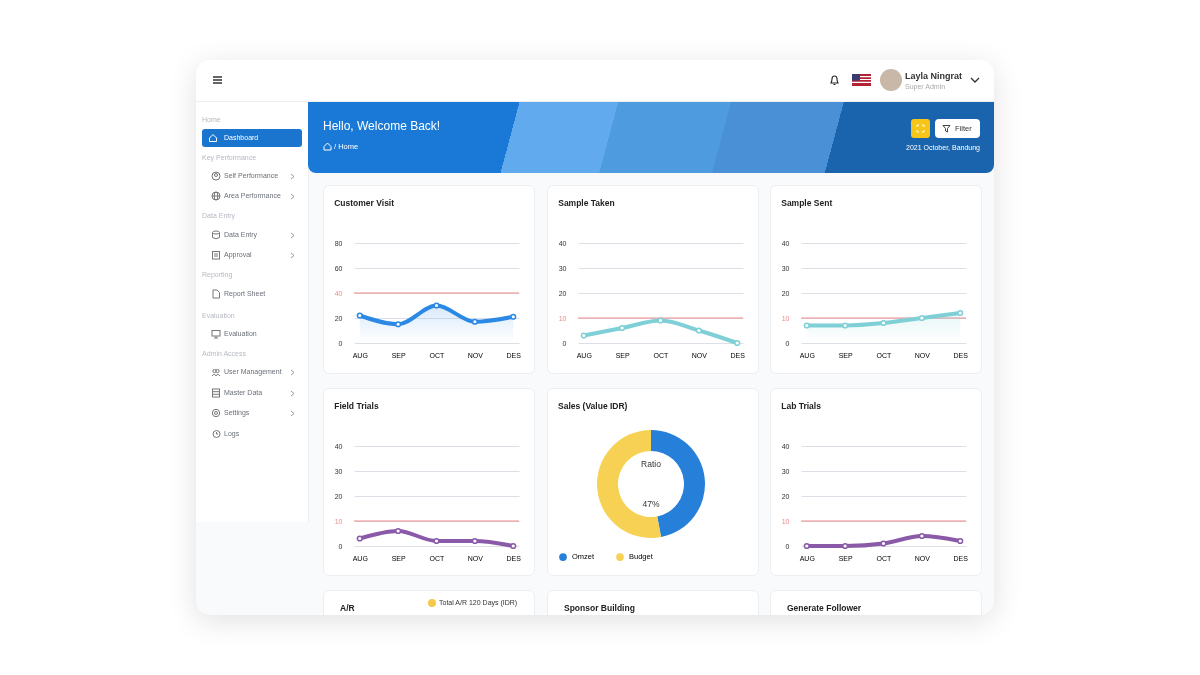  I want to click on text: Hello, Welcome Back!, so click(382, 126).